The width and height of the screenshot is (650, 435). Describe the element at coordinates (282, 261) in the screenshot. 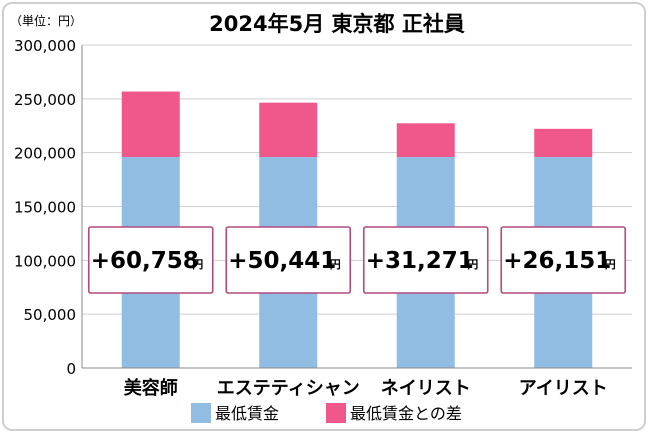

I see `difference-value: +50,441` at that location.